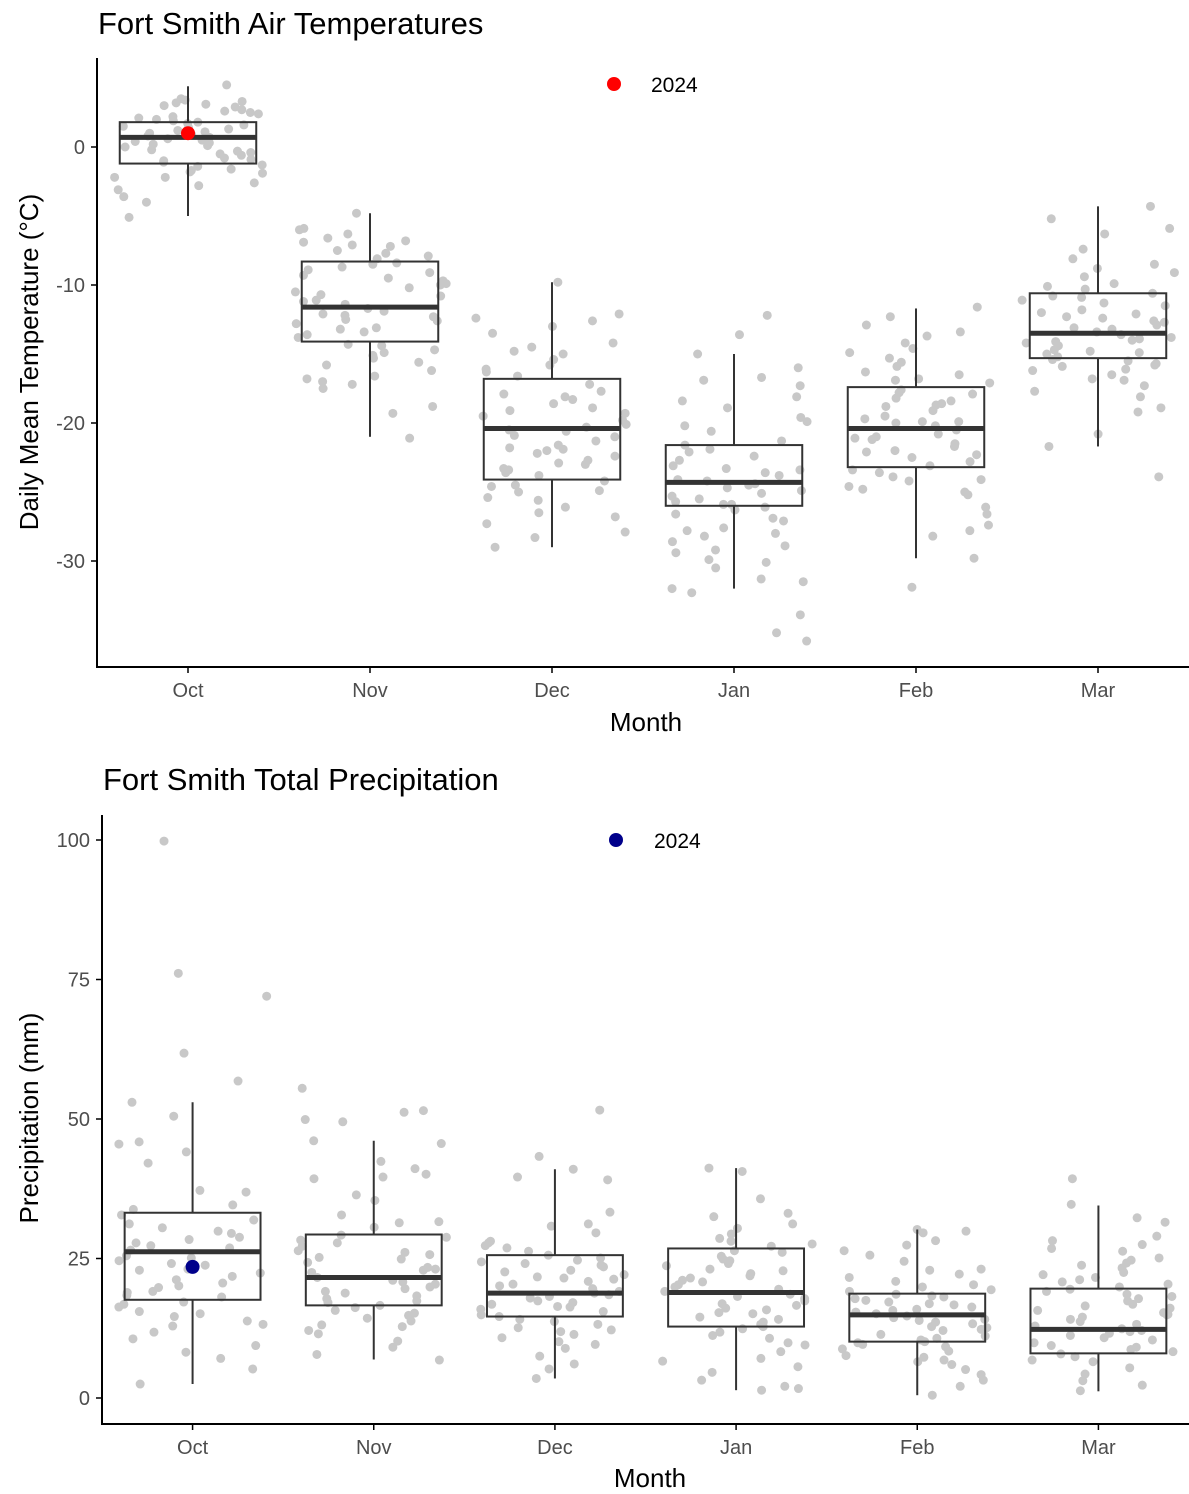 The width and height of the screenshot is (1189, 1494). Describe the element at coordinates (734, 475) in the screenshot. I see `box-iqr` at that location.